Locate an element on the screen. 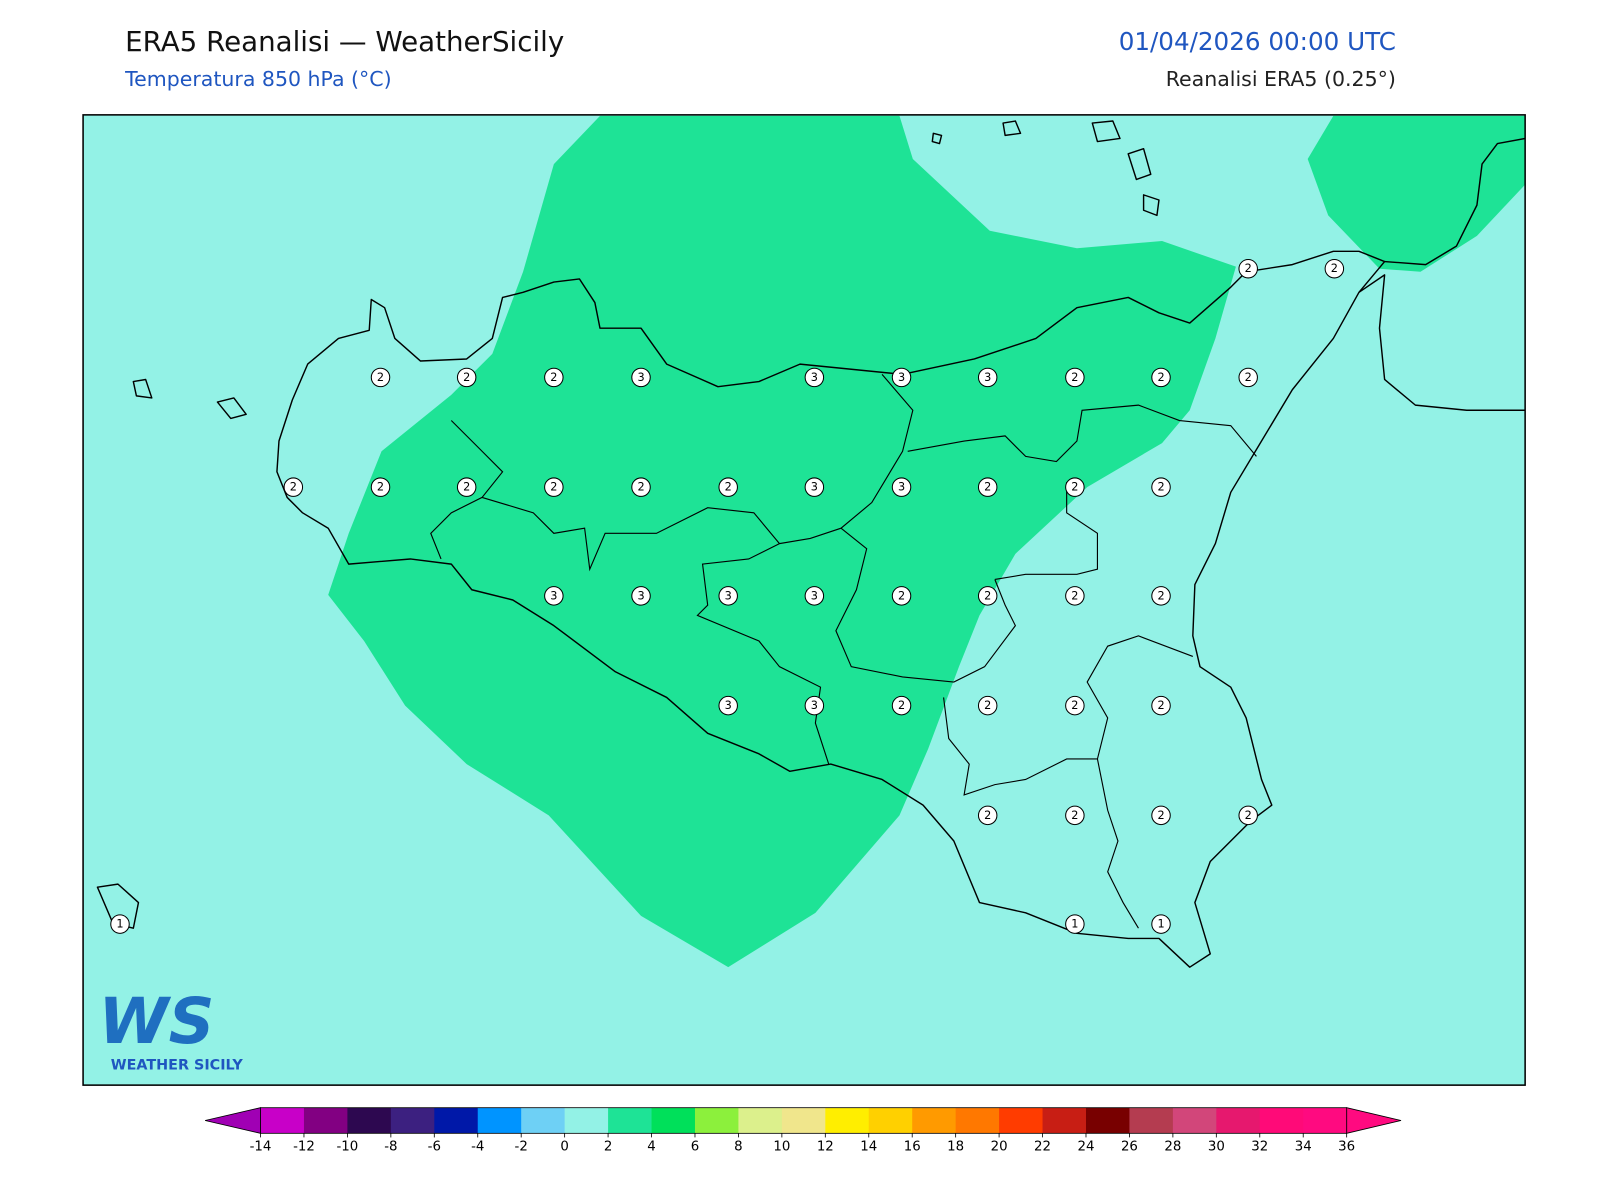 This screenshot has height=1200, width=1600. colorbar-tick-label: 18 is located at coordinates (955, 1147).